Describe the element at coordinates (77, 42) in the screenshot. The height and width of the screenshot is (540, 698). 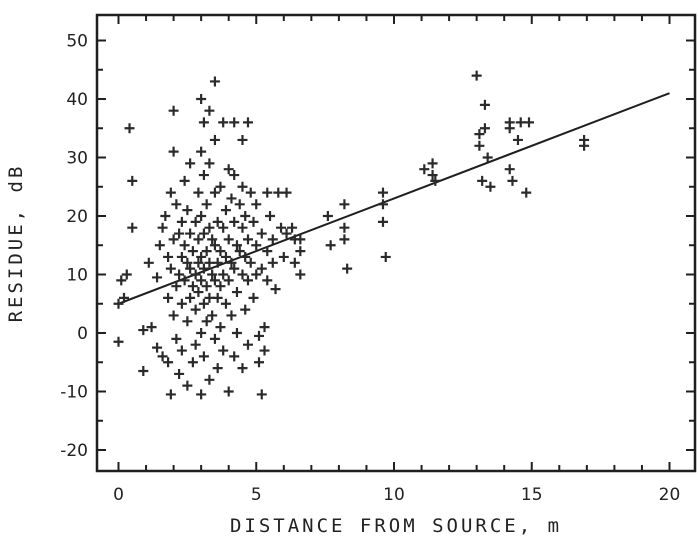
I see `y-tick-label: 50` at that location.